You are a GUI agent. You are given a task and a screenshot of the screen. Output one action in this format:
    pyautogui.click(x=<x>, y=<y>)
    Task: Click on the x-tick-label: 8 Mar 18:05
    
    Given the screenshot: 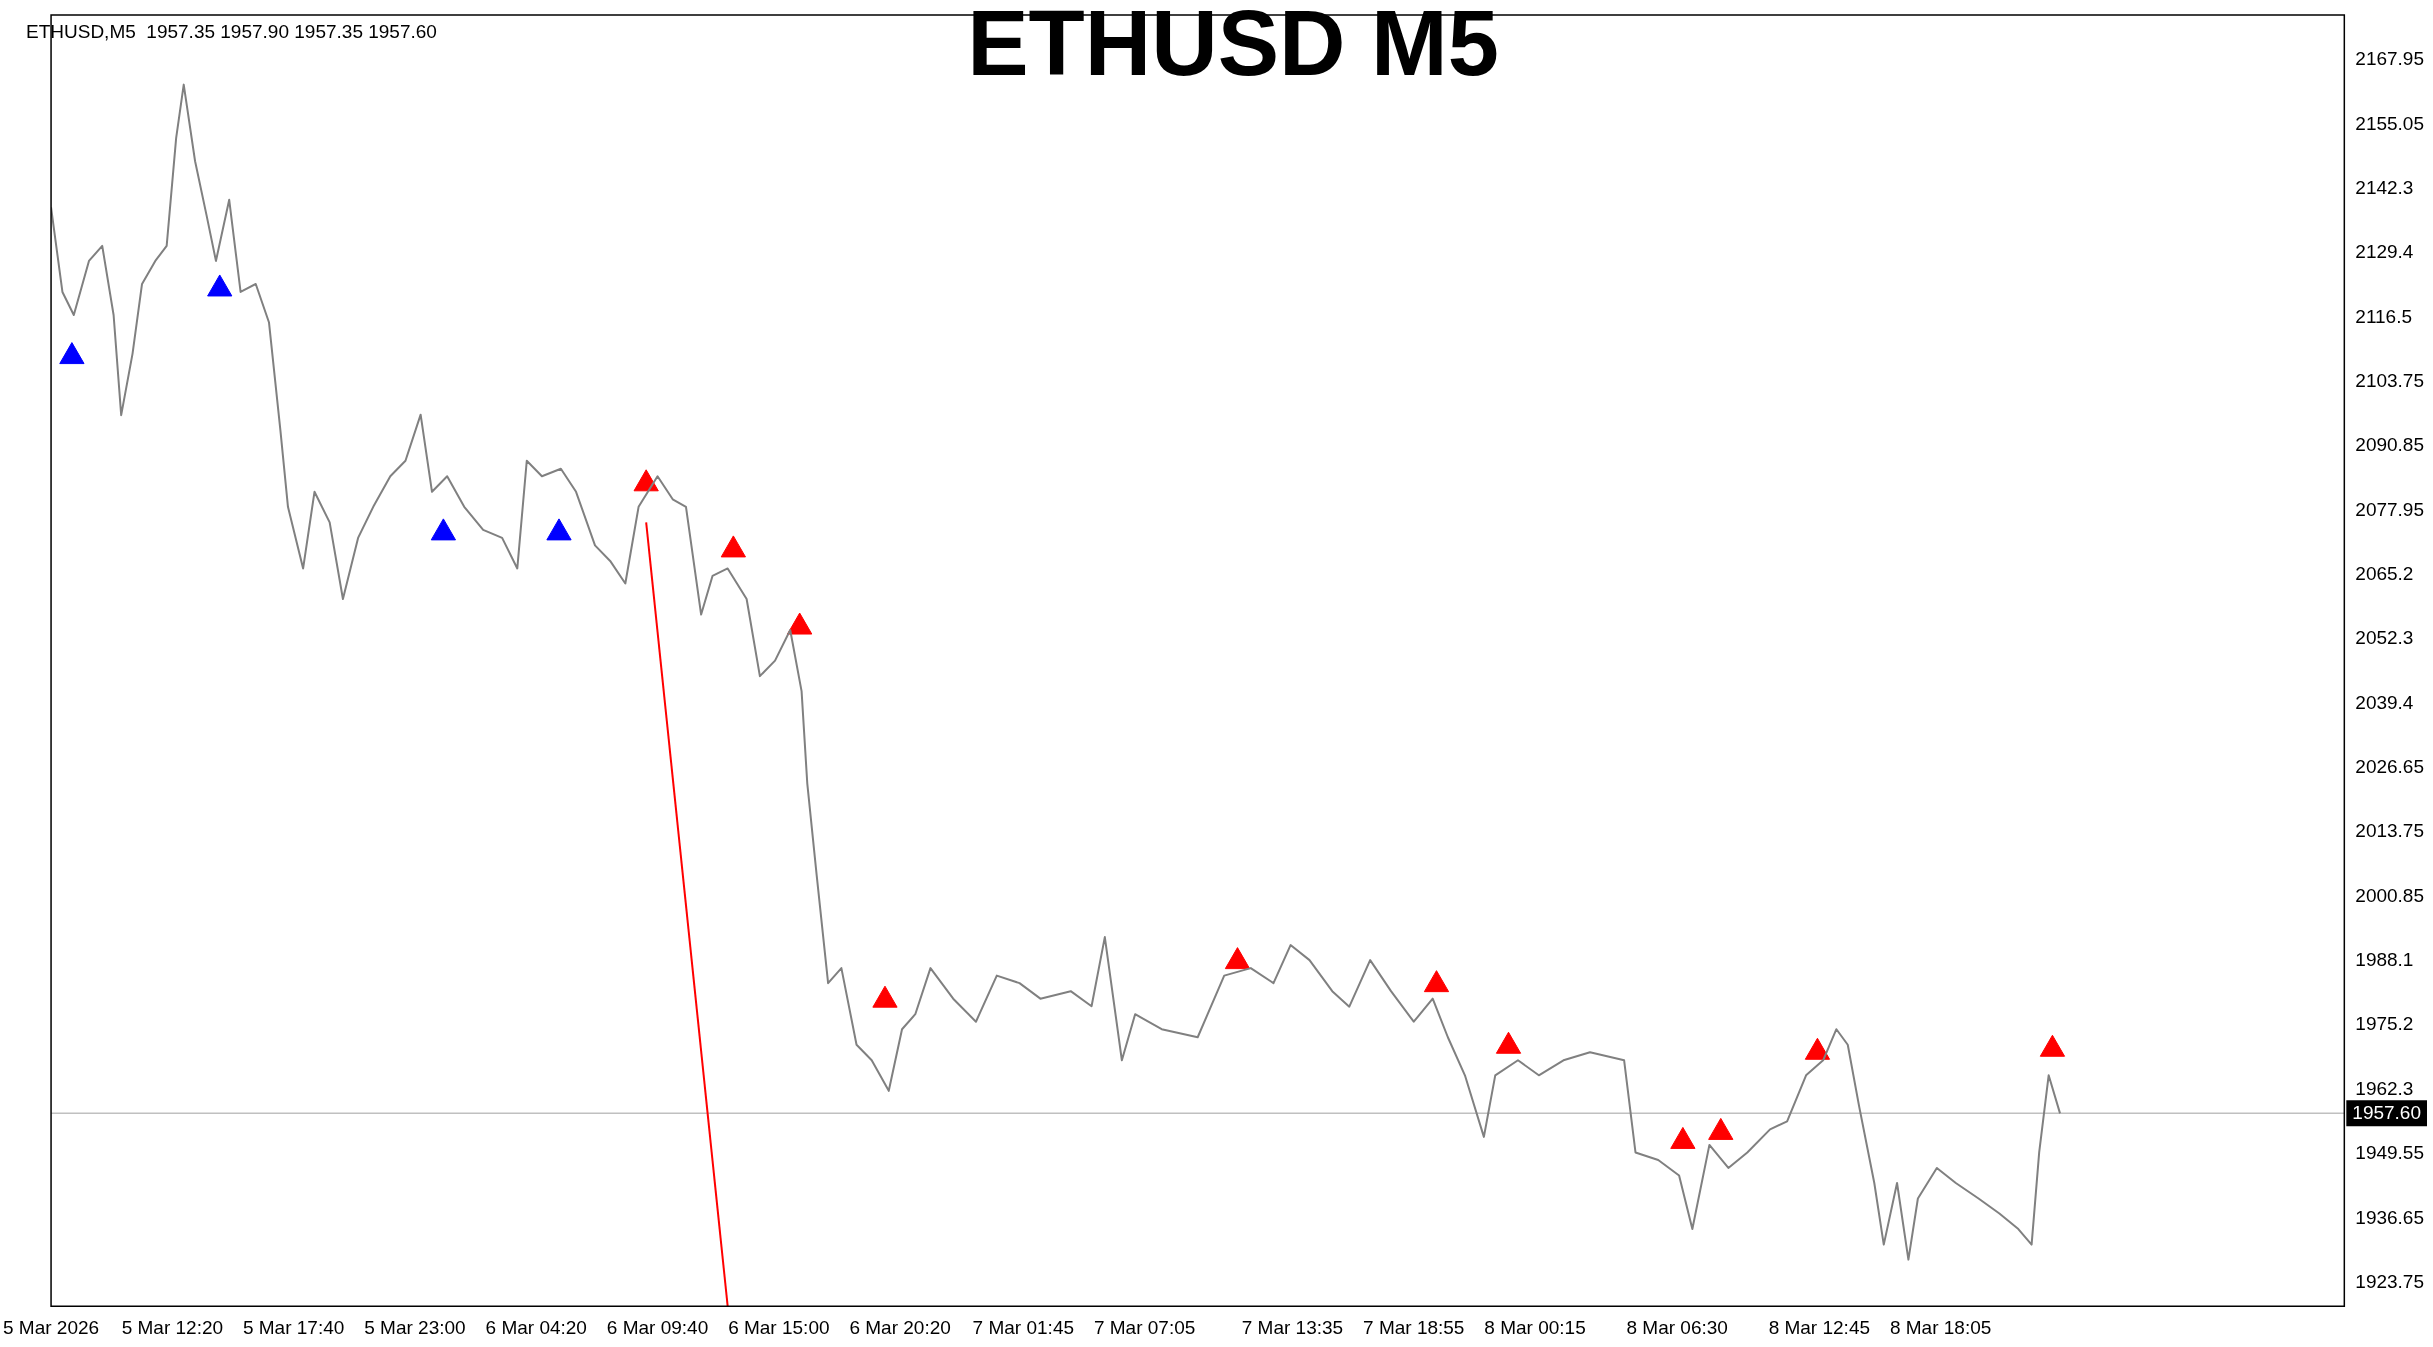 What is the action you would take?
    pyautogui.click(x=1940, y=1327)
    